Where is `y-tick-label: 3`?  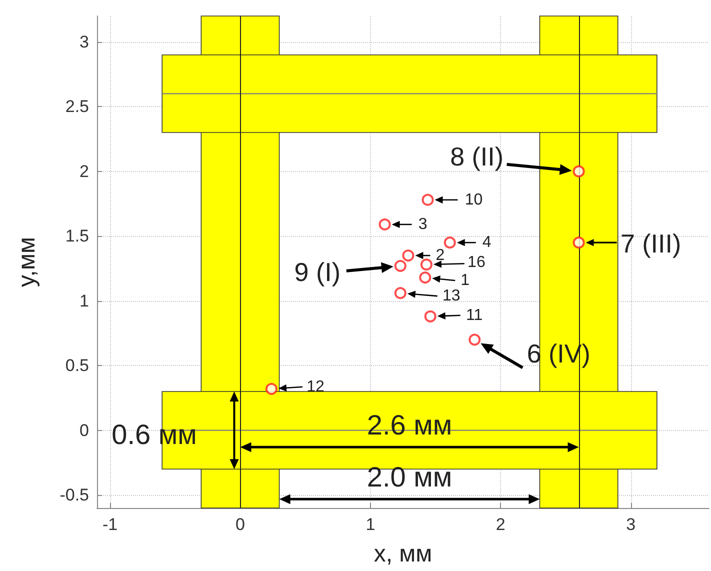 y-tick-label: 3 is located at coordinates (84, 42).